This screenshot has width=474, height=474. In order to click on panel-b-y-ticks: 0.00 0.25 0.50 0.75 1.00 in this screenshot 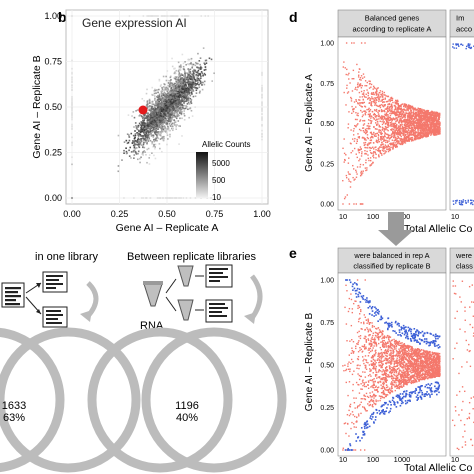, I will do `click(53, 107)`.